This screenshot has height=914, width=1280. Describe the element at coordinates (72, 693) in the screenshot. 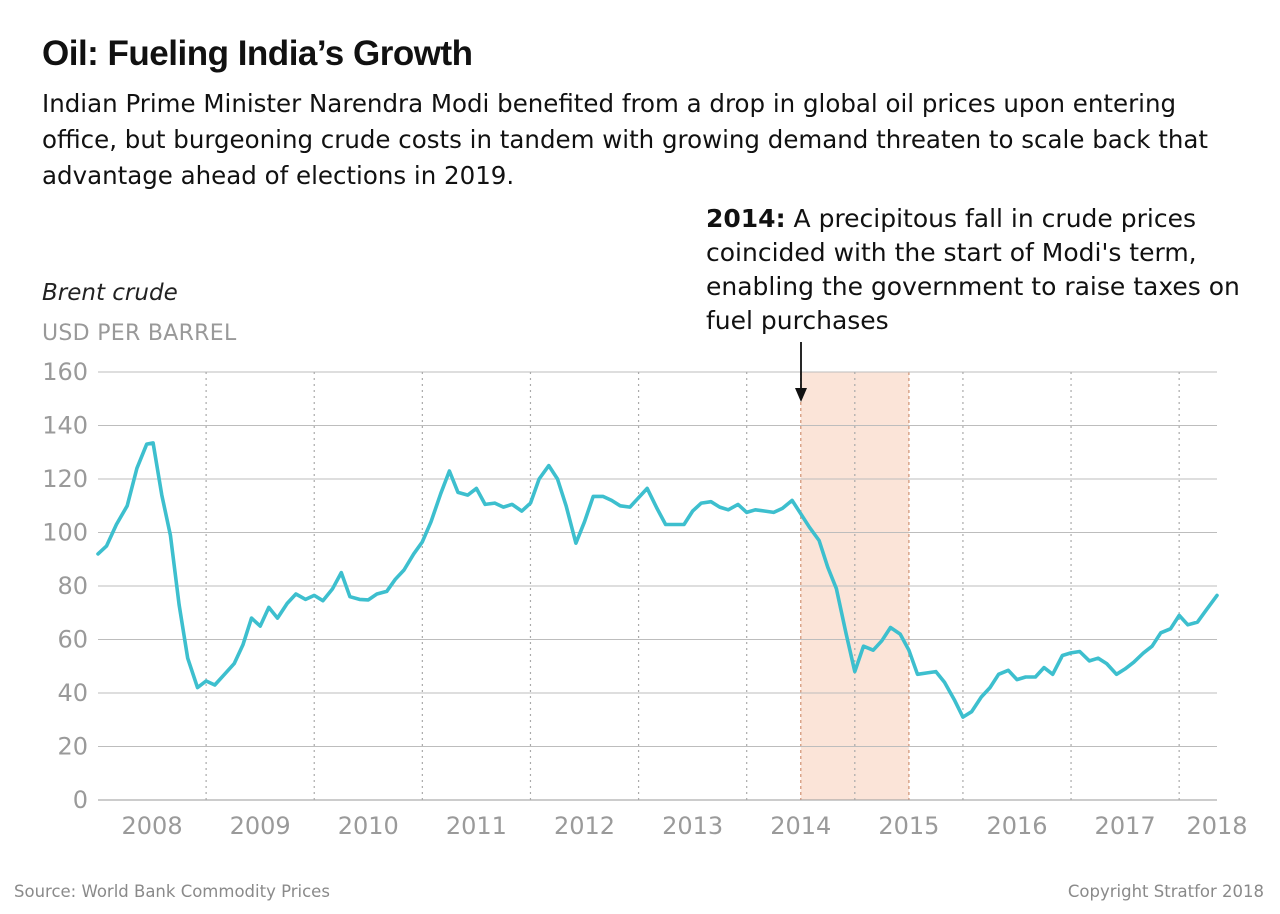

I see `y-tick-label: 40` at that location.